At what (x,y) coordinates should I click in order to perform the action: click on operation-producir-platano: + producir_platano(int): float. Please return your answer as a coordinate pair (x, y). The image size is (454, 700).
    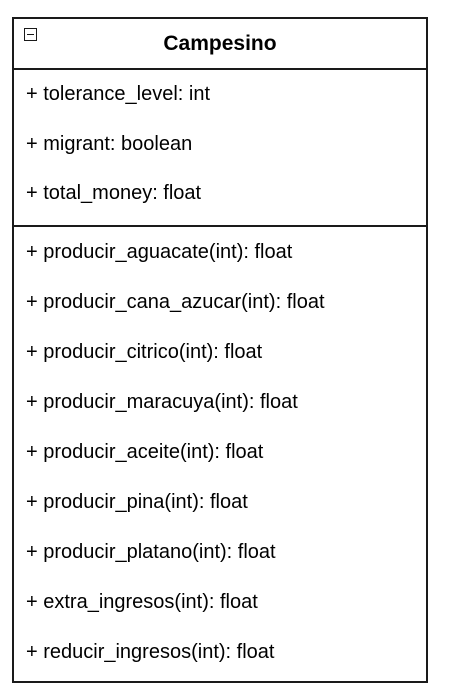
    Looking at the image, I should click on (151, 552).